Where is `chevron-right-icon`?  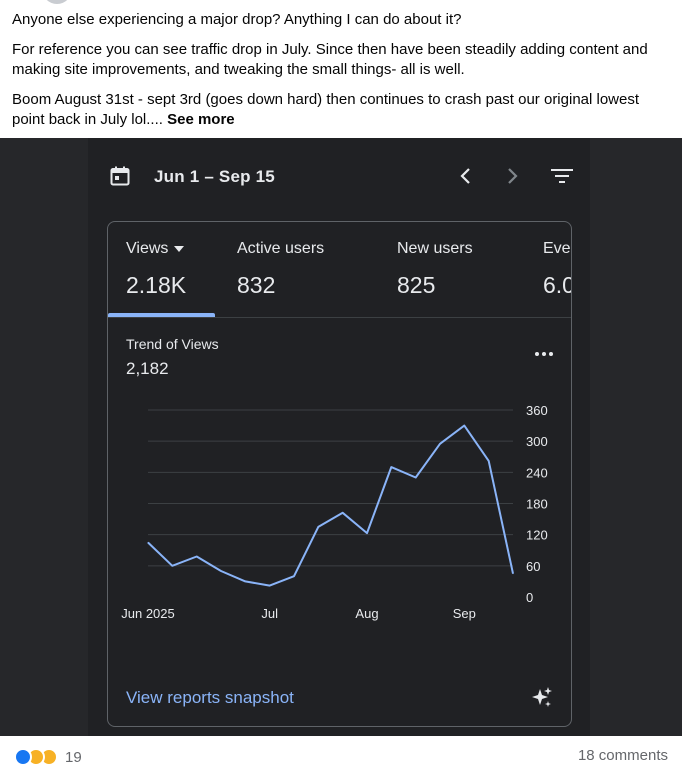
chevron-right-icon is located at coordinates (512, 176).